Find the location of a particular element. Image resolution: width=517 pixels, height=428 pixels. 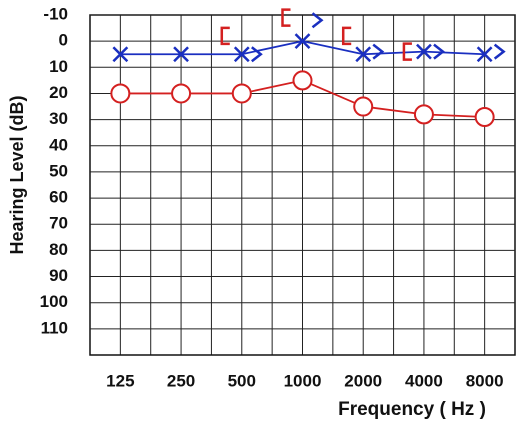

y-axis-title: Hearing Level (dB) is located at coordinates (17, 174).